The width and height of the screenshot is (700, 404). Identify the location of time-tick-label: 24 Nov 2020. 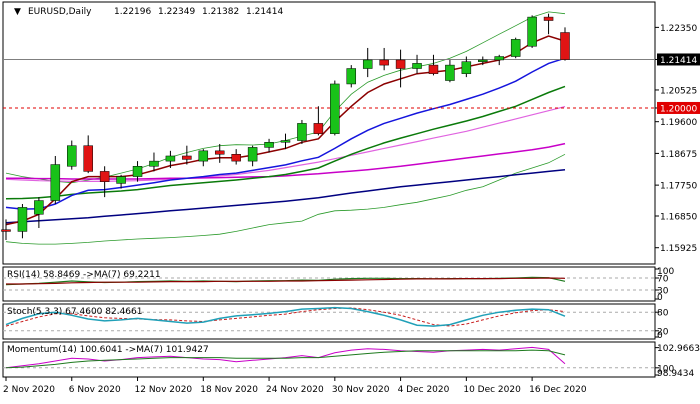
(295, 390).